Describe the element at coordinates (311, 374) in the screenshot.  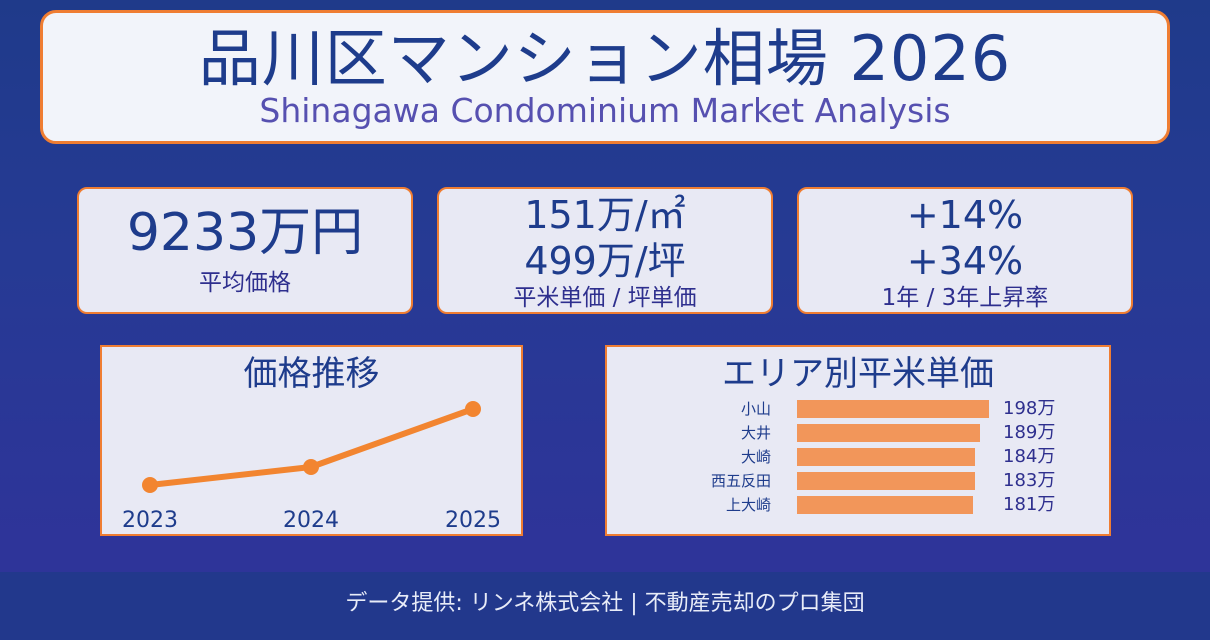
I see `price-trend-title: 価格推移` at that location.